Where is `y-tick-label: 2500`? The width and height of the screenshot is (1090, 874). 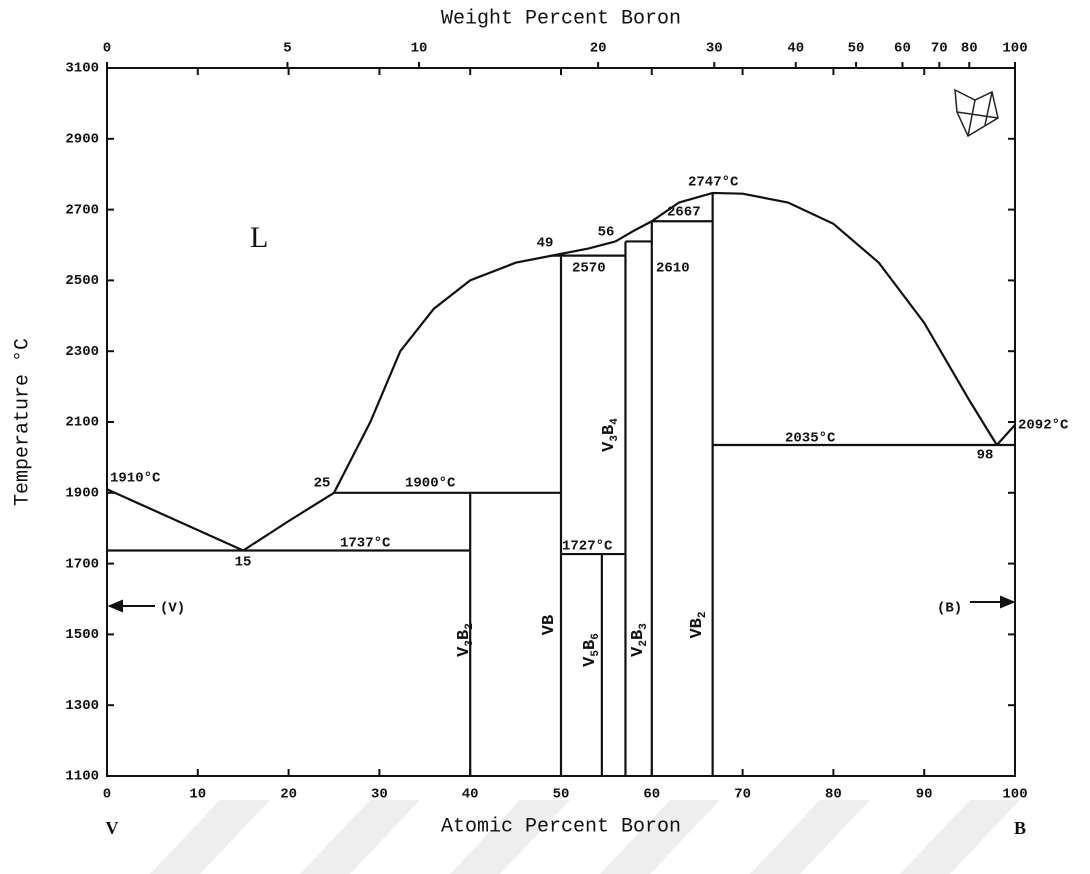 y-tick-label: 2500 is located at coordinates (82, 281).